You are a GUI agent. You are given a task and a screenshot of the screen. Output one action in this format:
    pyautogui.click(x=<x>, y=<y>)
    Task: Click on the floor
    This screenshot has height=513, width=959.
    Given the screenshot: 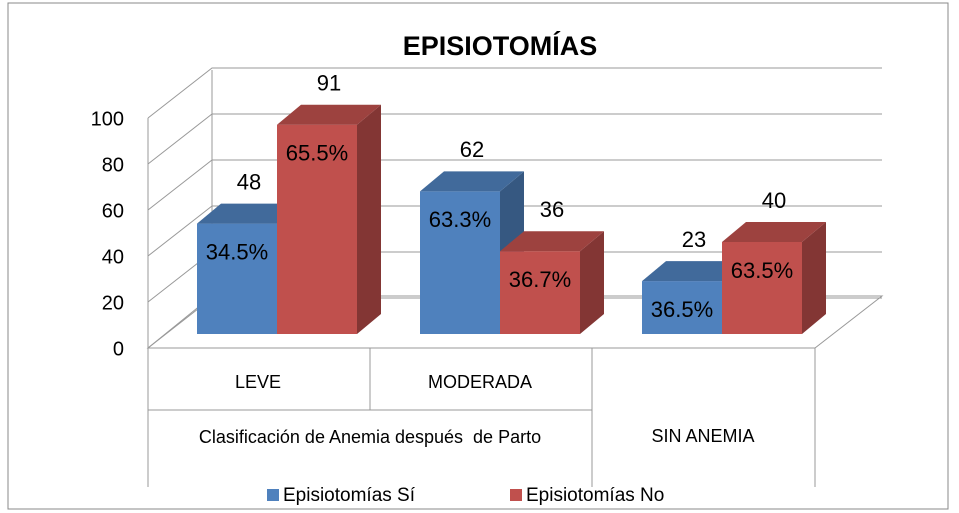 What is the action you would take?
    pyautogui.click(x=515, y=322)
    